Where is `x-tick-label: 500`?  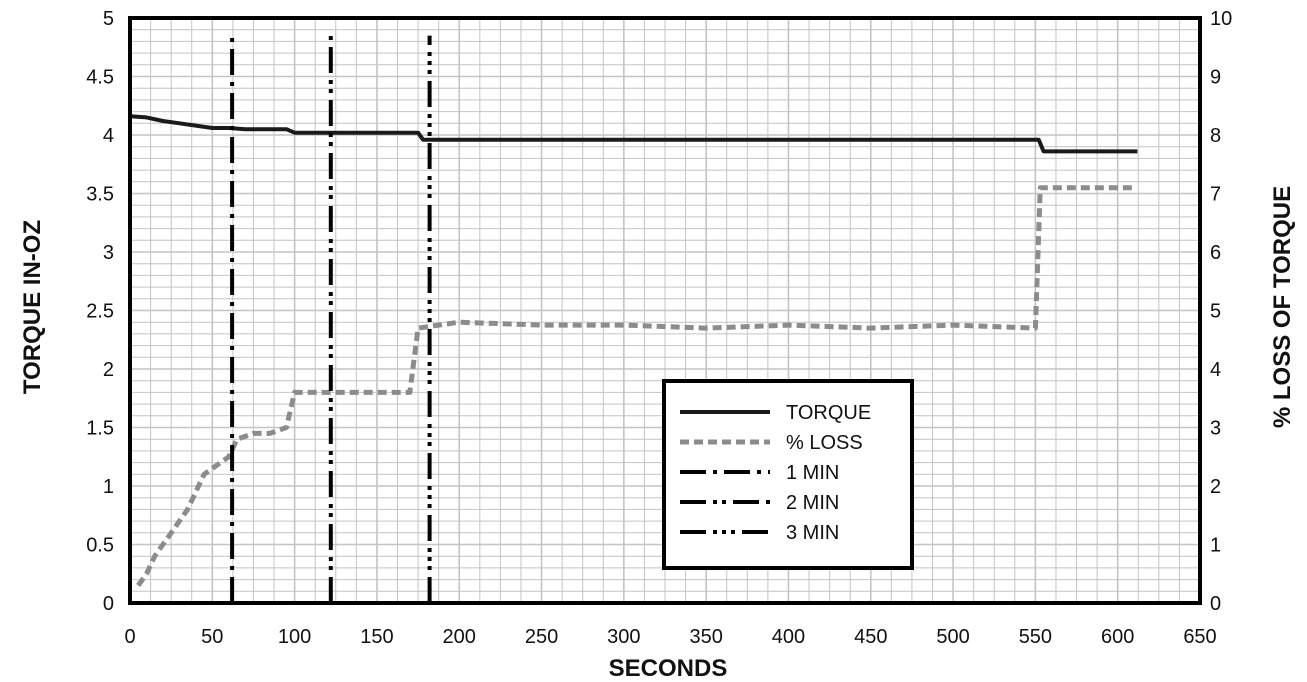
x-tick-label: 500 is located at coordinates (952, 637).